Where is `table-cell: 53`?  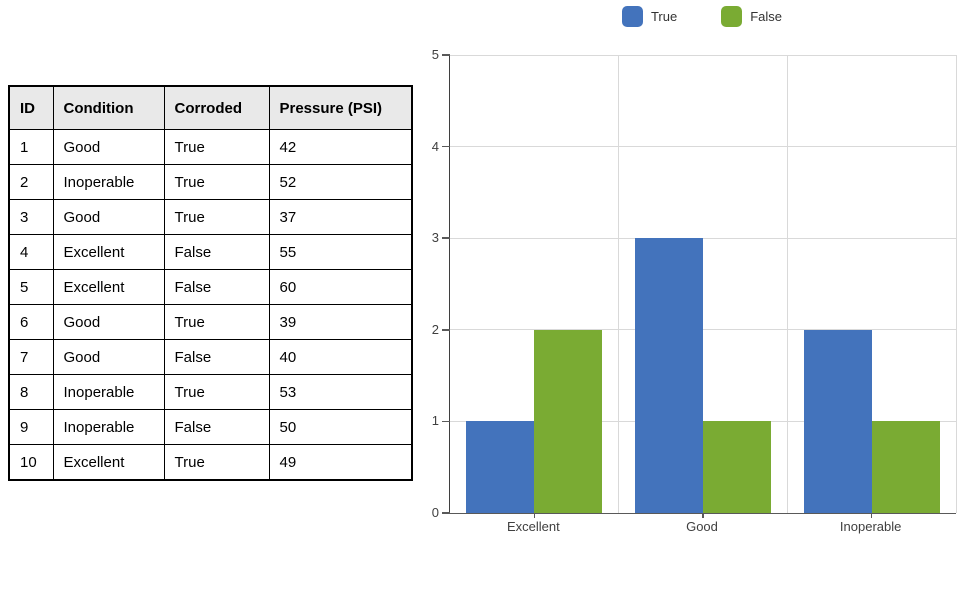 table-cell: 53 is located at coordinates (340, 392).